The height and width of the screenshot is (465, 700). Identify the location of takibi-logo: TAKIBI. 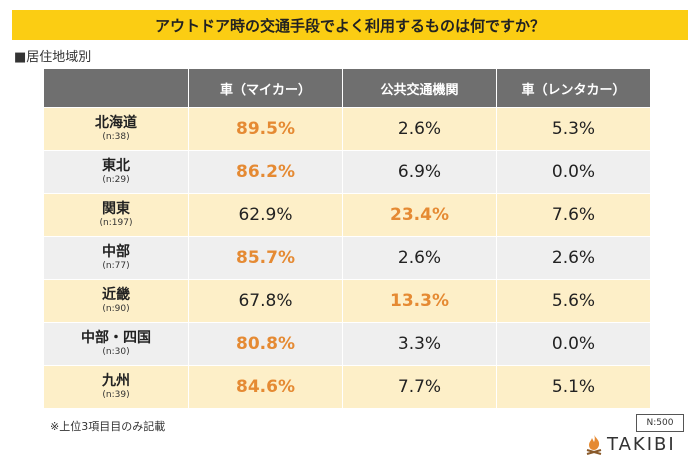
(630, 444).